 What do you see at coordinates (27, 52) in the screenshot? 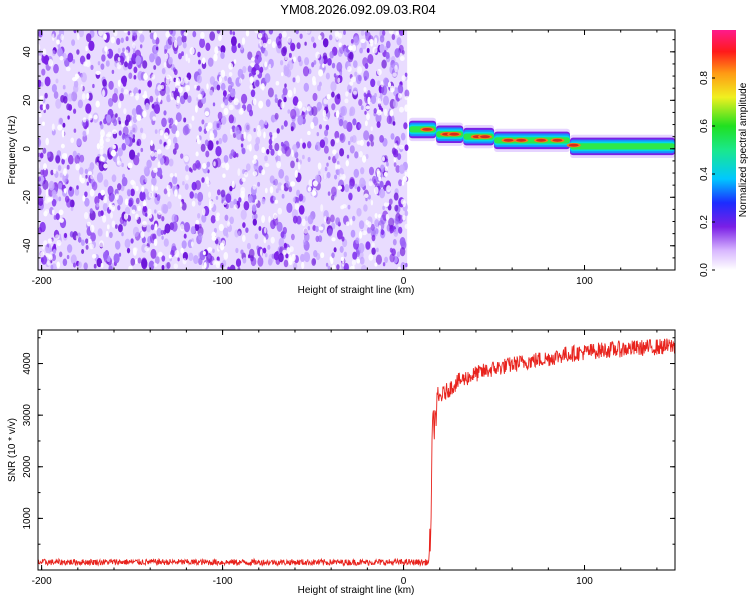
I see `y-tick-label: 40` at bounding box center [27, 52].